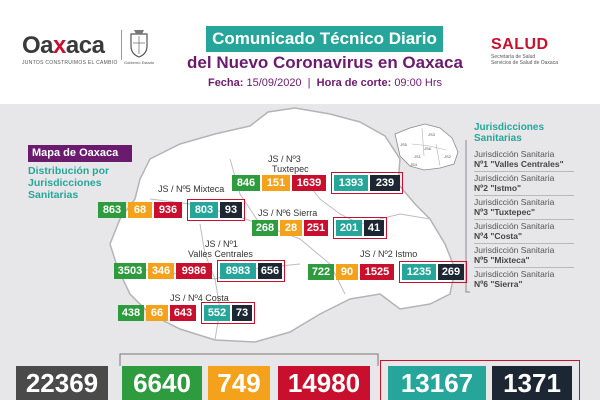 The image size is (600, 400). Describe the element at coordinates (374, 228) in the screenshot. I see `js-sierra-value-5: 41` at that location.